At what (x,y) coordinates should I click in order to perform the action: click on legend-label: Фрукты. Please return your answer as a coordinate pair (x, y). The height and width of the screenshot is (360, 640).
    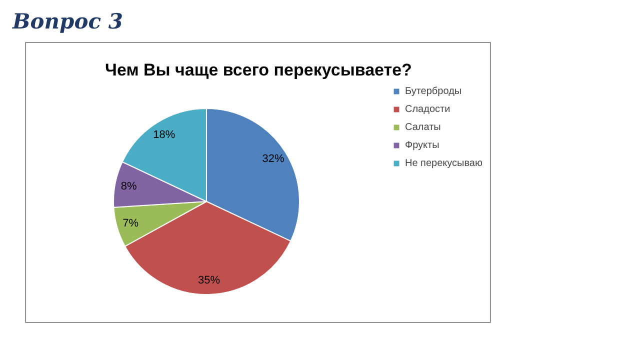
    Looking at the image, I should click on (422, 145).